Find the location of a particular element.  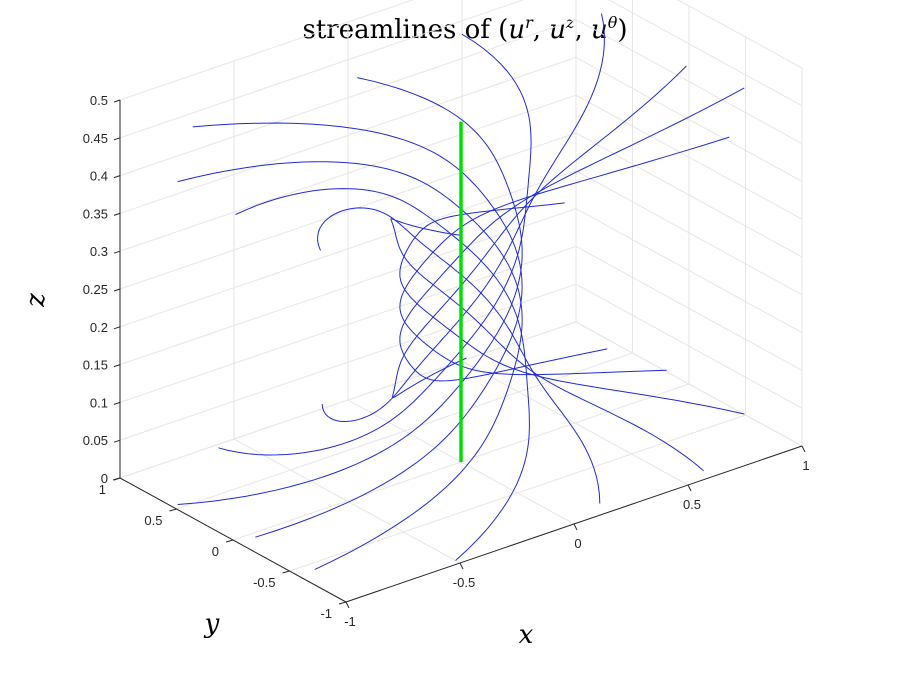

z-tick-label: 0.45 is located at coordinates (95, 138).